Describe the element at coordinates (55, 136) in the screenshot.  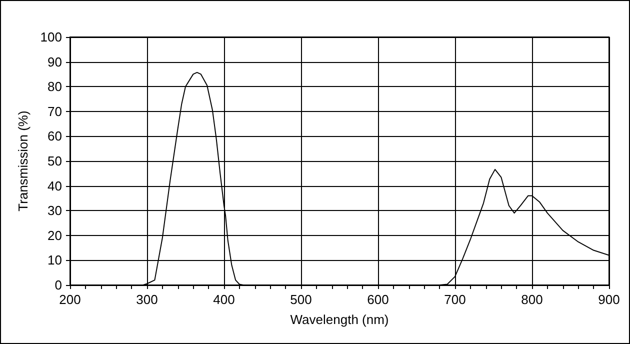
I see `y-tick-label: 60` at that location.